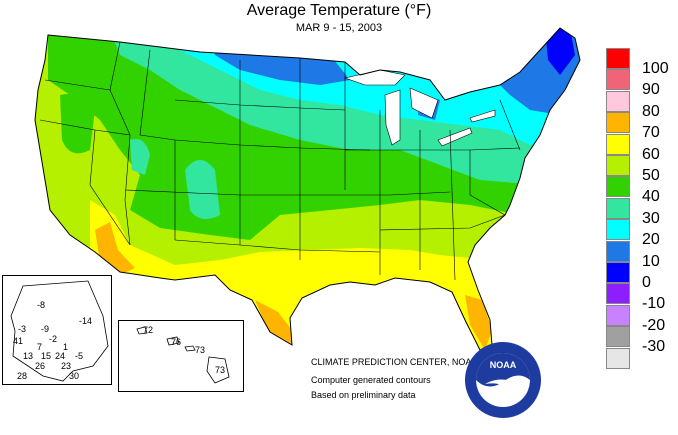  What do you see at coordinates (651, 133) in the screenshot?
I see `legend-label: 70` at bounding box center [651, 133].